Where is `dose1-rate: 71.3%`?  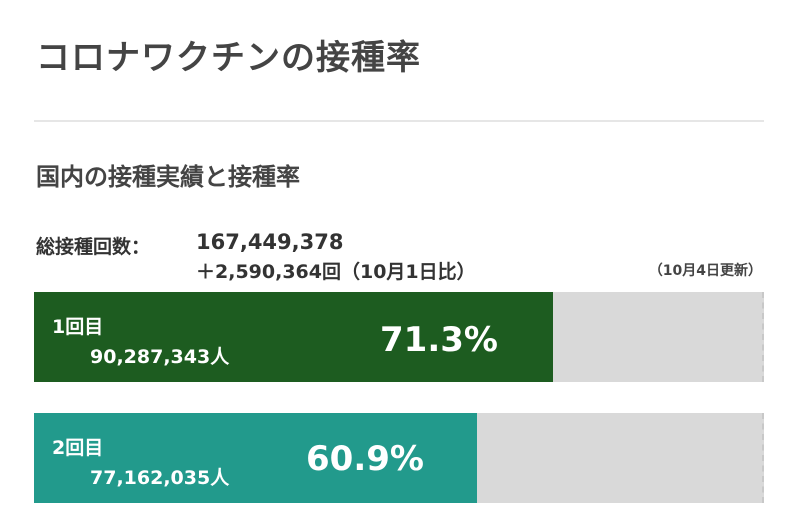 dose1-rate: 71.3% is located at coordinates (439, 340).